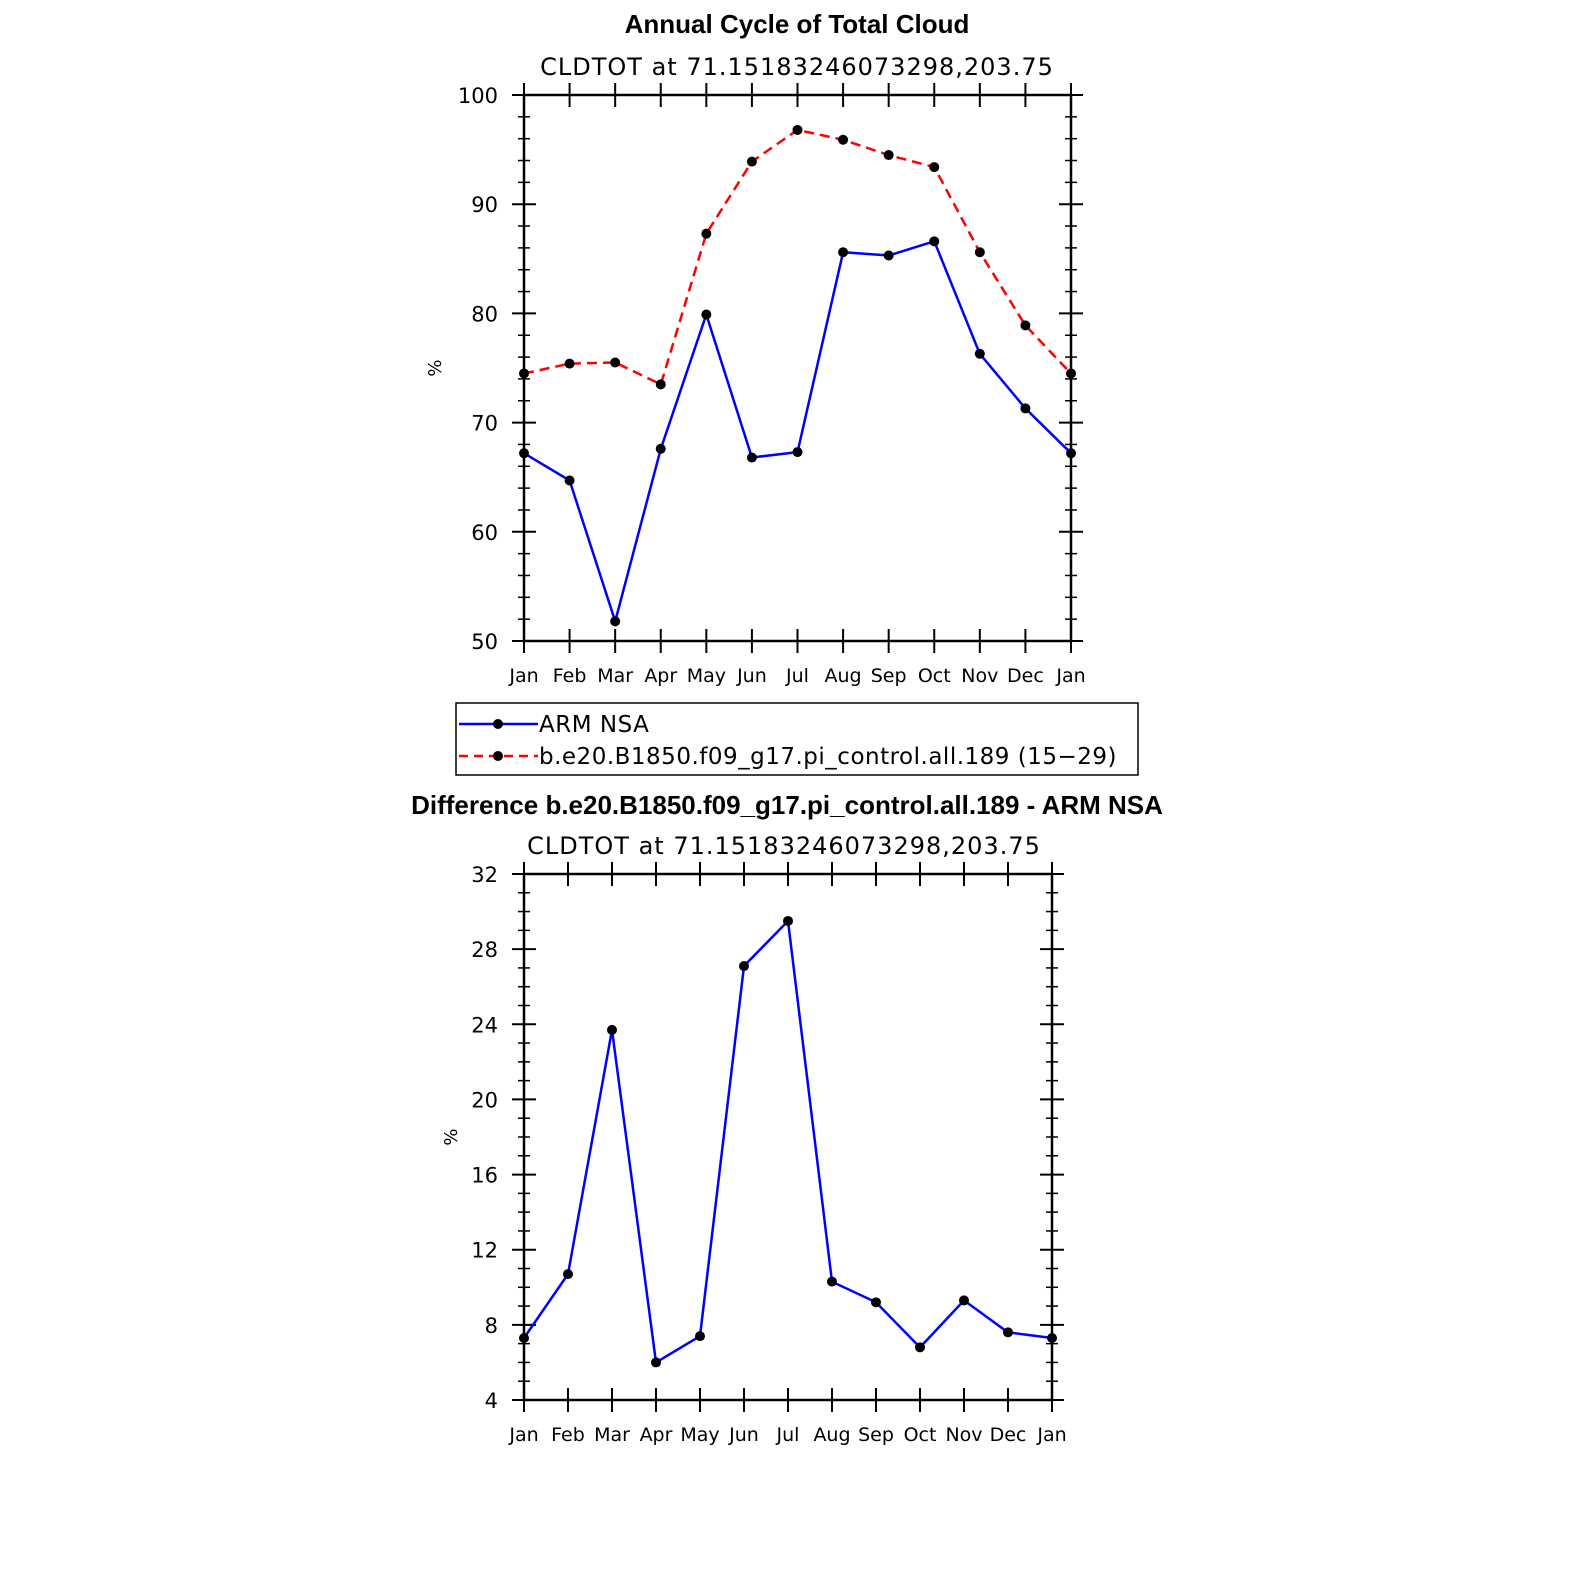 This screenshot has width=1574, height=1574. Describe the element at coordinates (568, 1435) in the screenshot. I see `x-tick-label: Feb` at that location.